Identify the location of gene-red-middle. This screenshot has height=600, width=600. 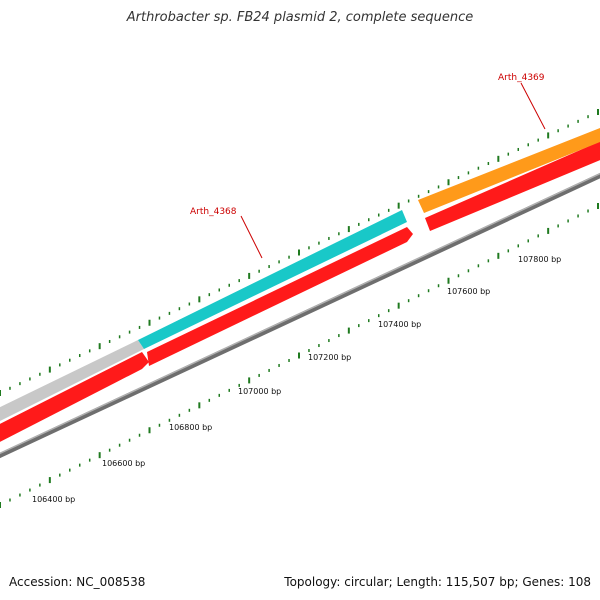
(280, 296).